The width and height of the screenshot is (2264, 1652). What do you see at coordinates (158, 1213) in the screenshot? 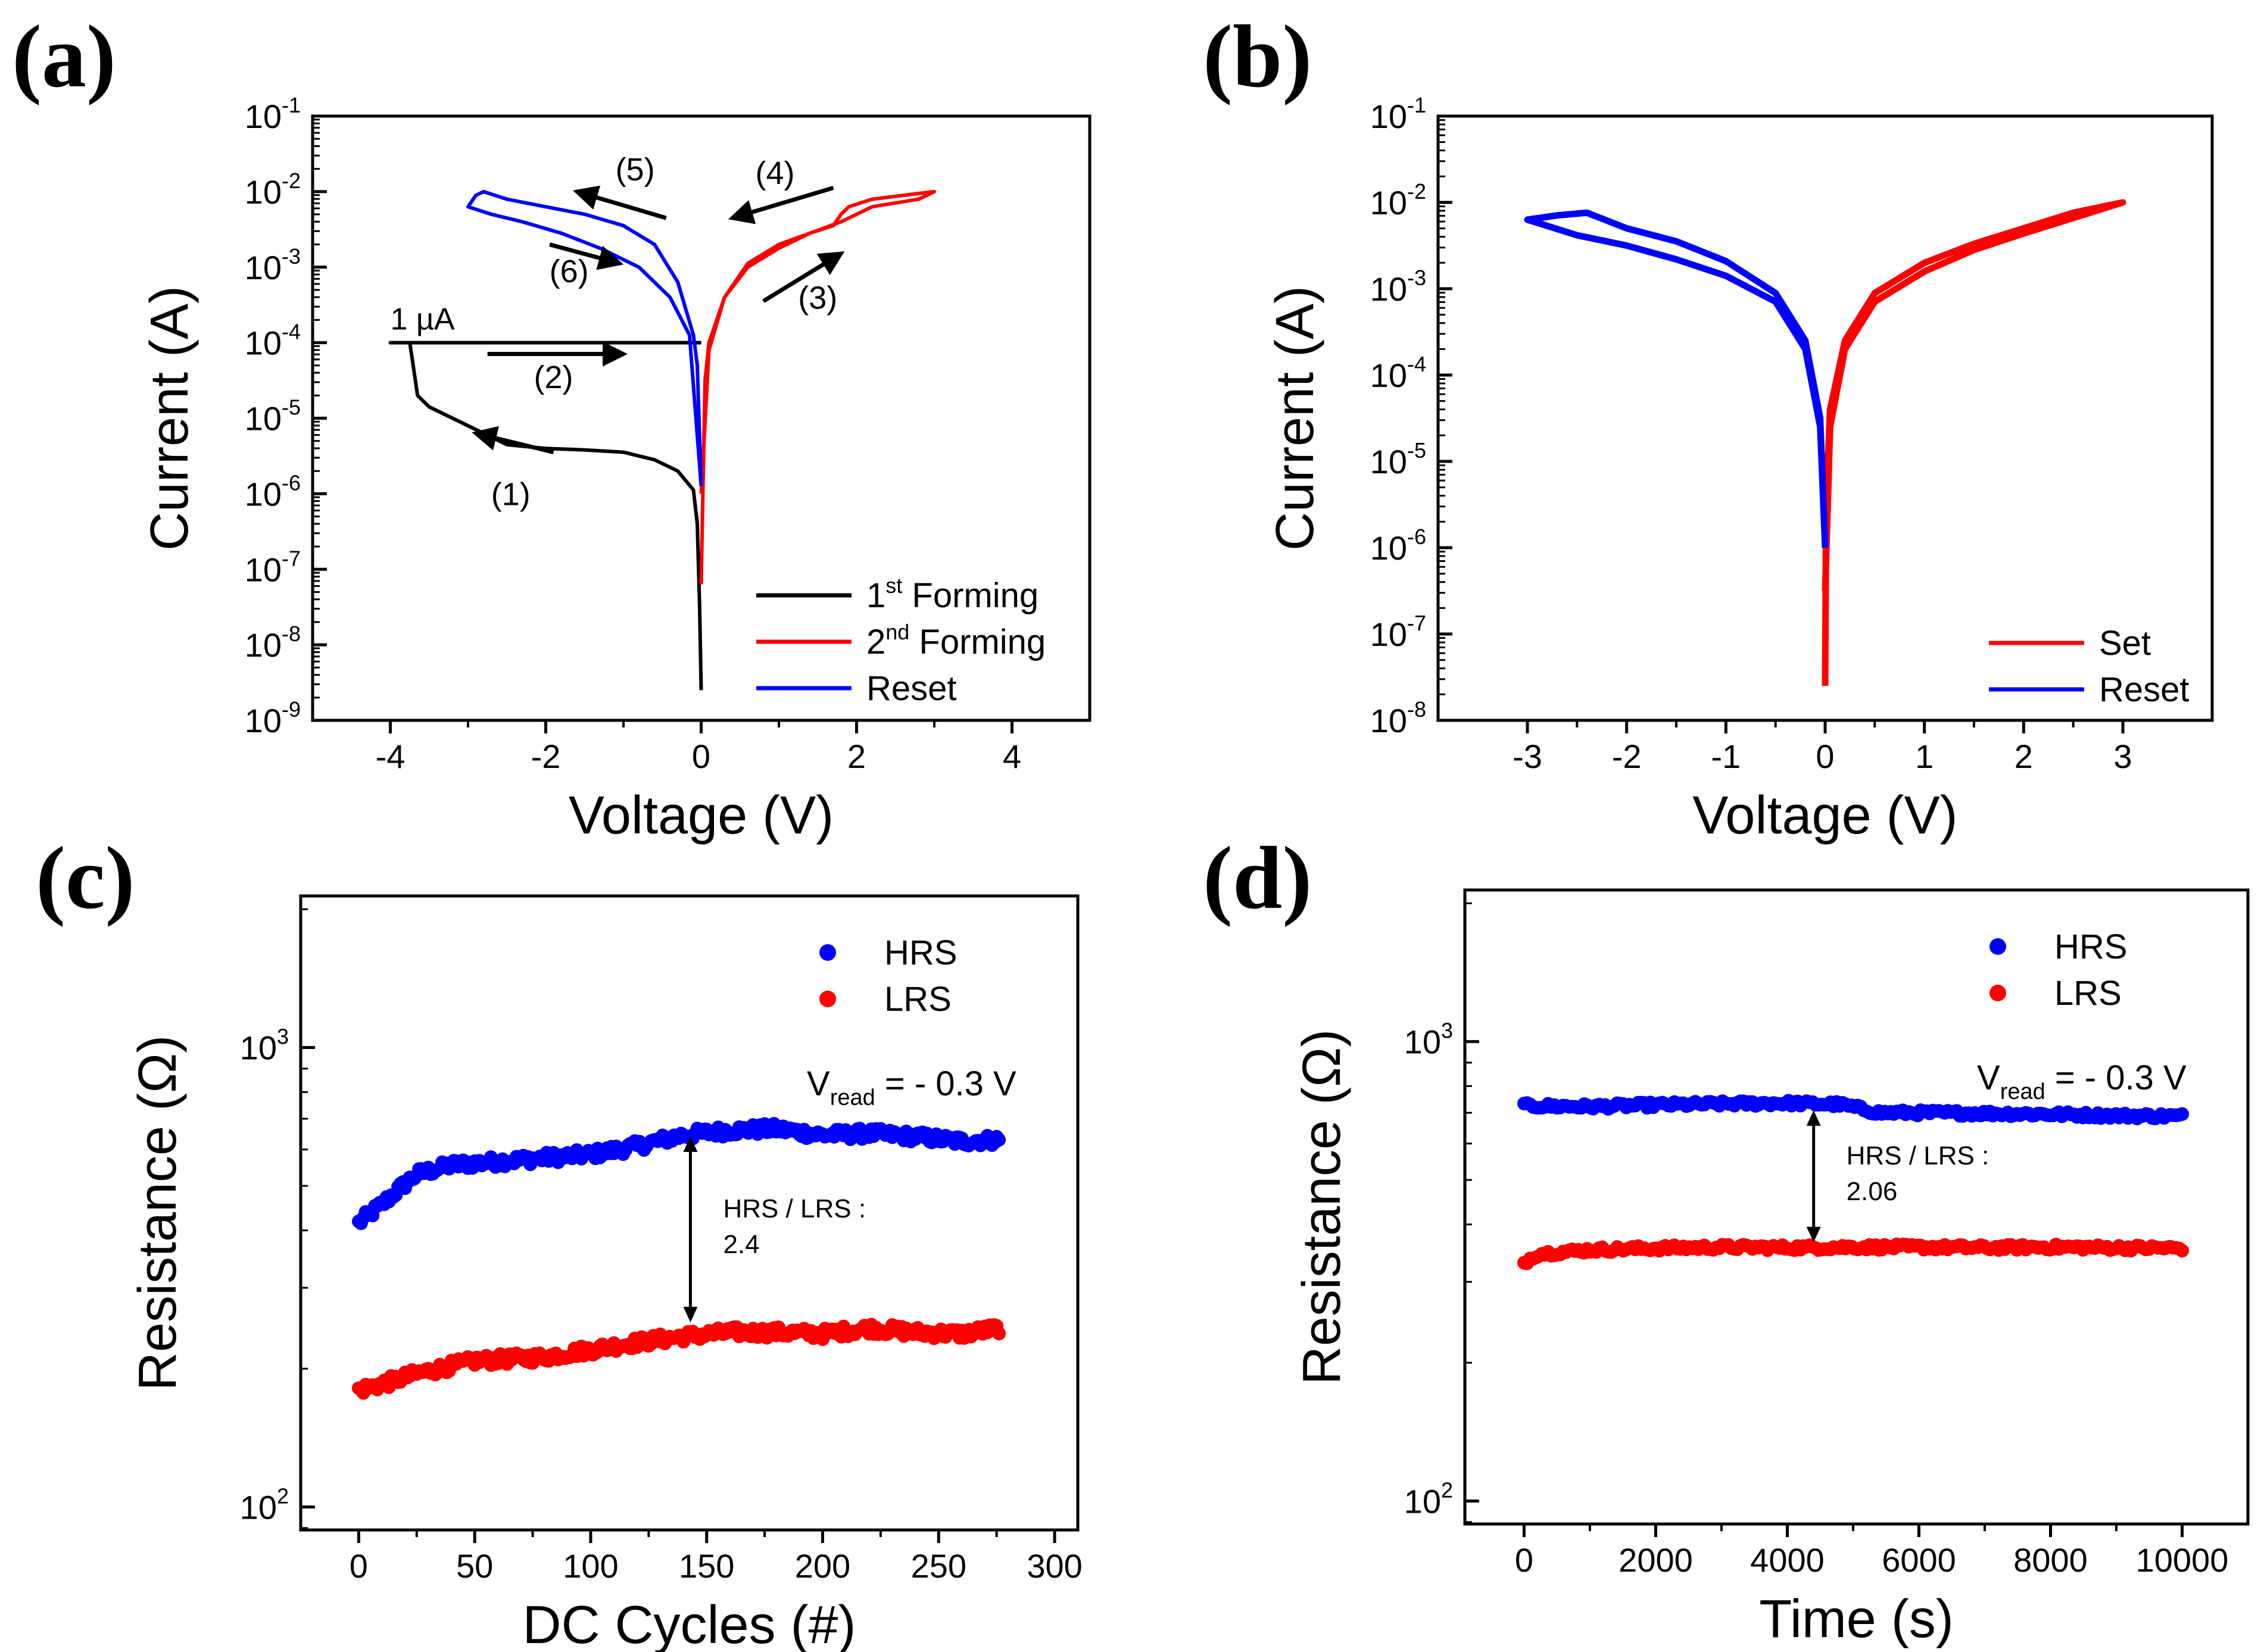
I see `y-axis-label: Resistance (Ω)` at bounding box center [158, 1213].